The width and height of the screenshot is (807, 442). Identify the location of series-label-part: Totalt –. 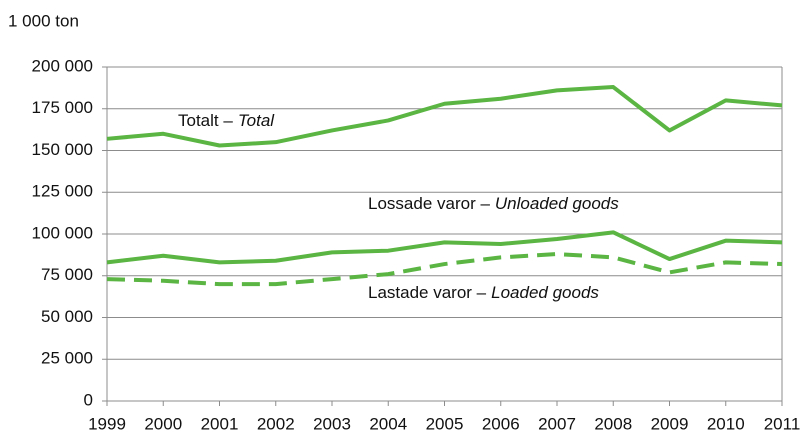
(205, 120).